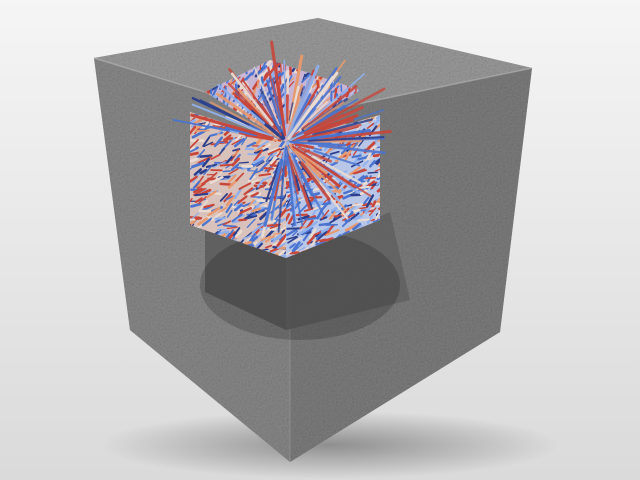 Image resolution: width=640 pixels, height=480 pixels. I want to click on field-radial-arrows, so click(282, 139).